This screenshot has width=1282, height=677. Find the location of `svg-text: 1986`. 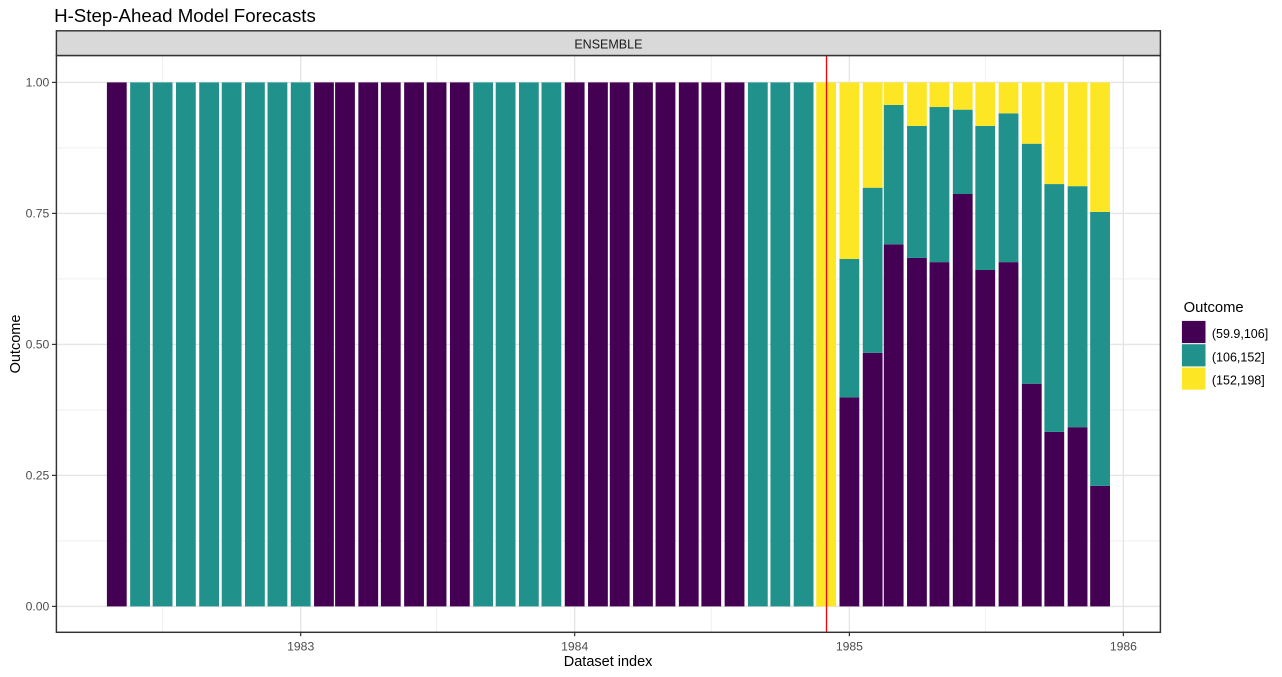

svg-text: 1986 is located at coordinates (1123, 647).